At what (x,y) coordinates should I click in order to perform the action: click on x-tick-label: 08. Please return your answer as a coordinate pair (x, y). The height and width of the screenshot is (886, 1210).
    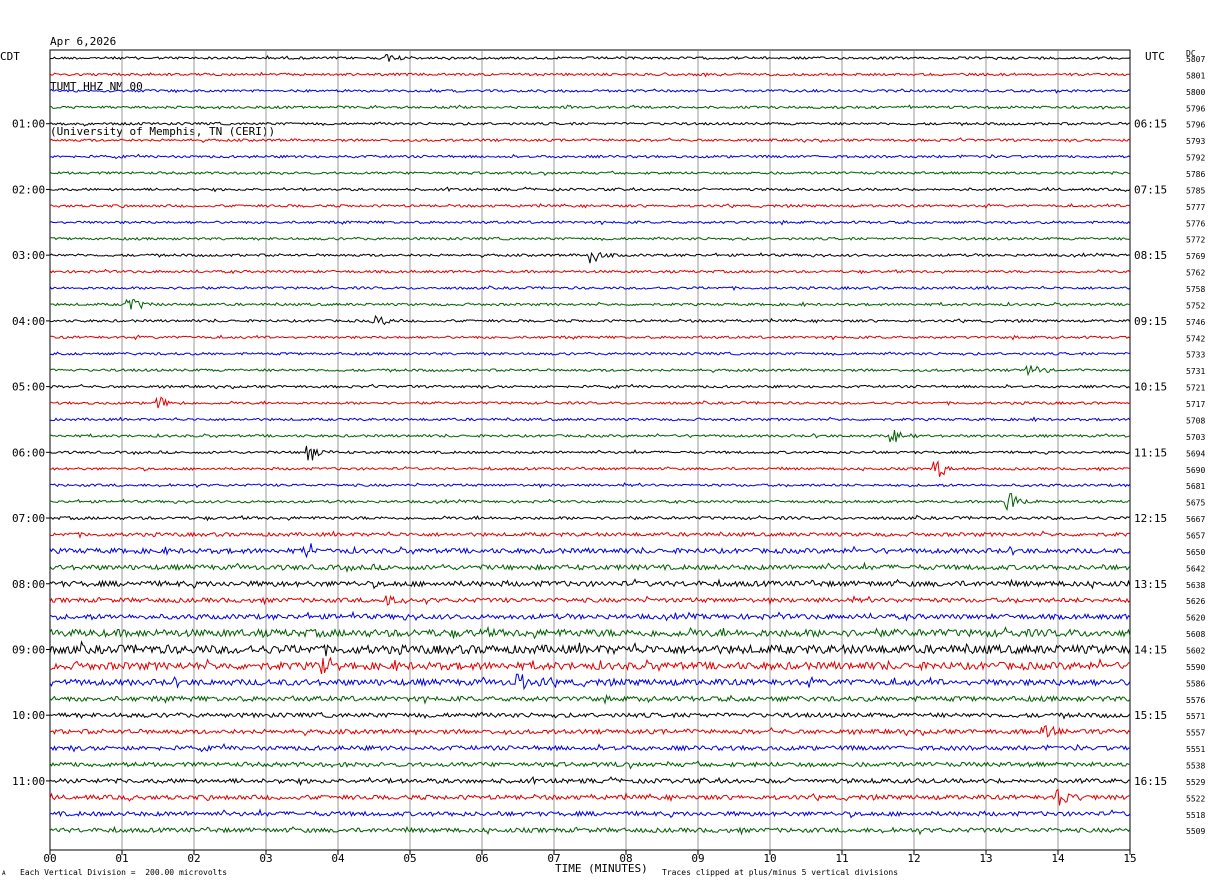
    Looking at the image, I should click on (625, 858).